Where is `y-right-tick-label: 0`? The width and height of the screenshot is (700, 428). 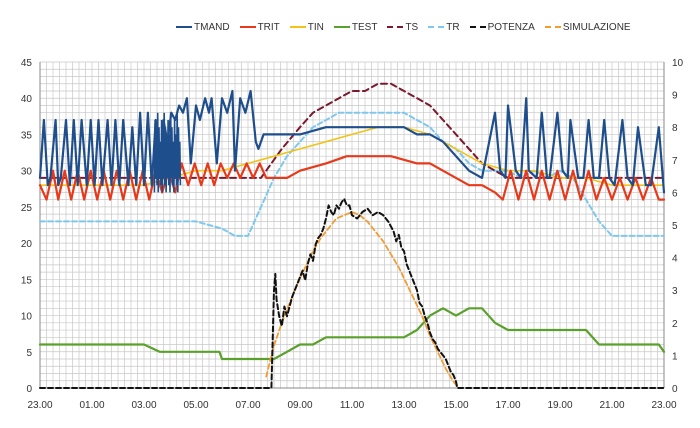 y-right-tick-label: 0 is located at coordinates (675, 389).